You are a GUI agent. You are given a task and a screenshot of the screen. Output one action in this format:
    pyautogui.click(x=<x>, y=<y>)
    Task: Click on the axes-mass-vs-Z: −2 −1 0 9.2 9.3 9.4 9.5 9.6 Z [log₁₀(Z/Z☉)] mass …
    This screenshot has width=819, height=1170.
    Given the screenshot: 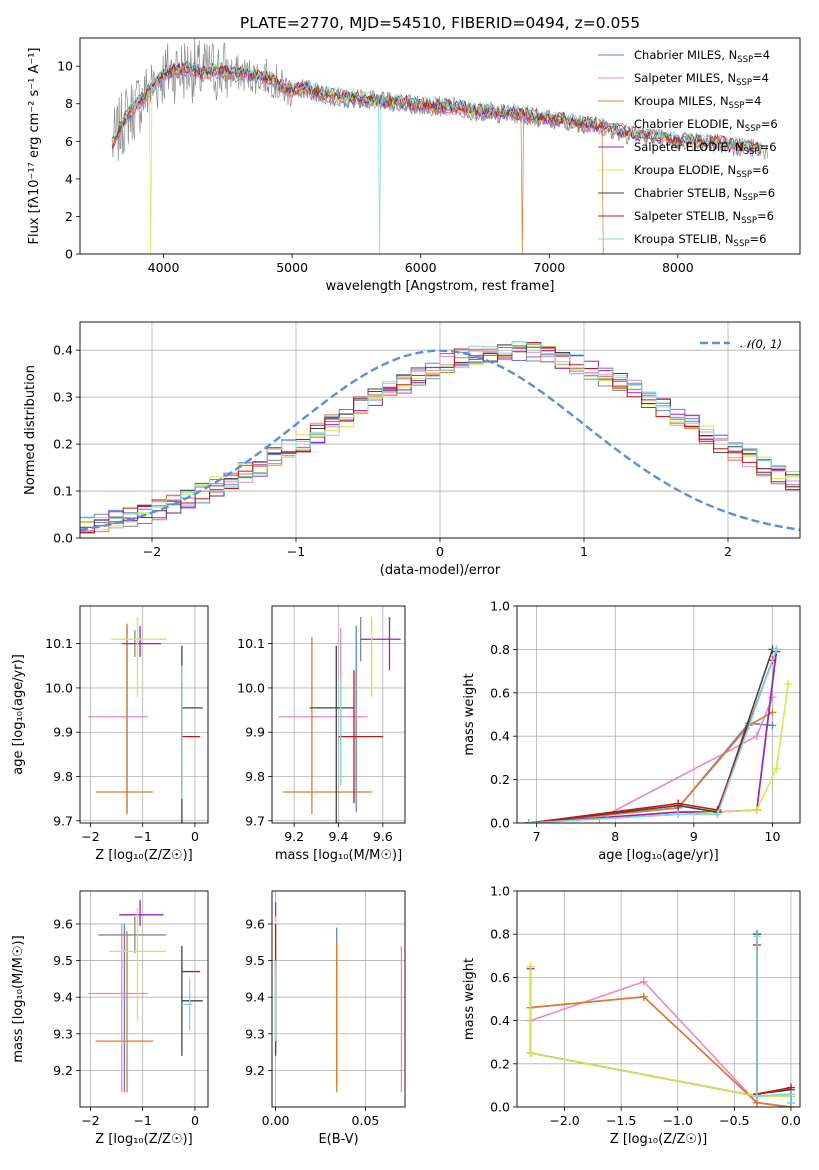 What is the action you would take?
    pyautogui.click(x=110, y=1018)
    